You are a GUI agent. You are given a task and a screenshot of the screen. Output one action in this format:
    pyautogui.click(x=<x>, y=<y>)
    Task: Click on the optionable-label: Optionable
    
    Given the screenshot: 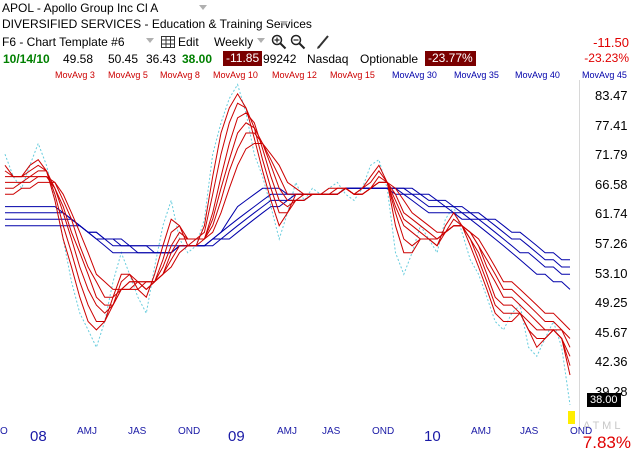 What is the action you would take?
    pyautogui.click(x=389, y=59)
    